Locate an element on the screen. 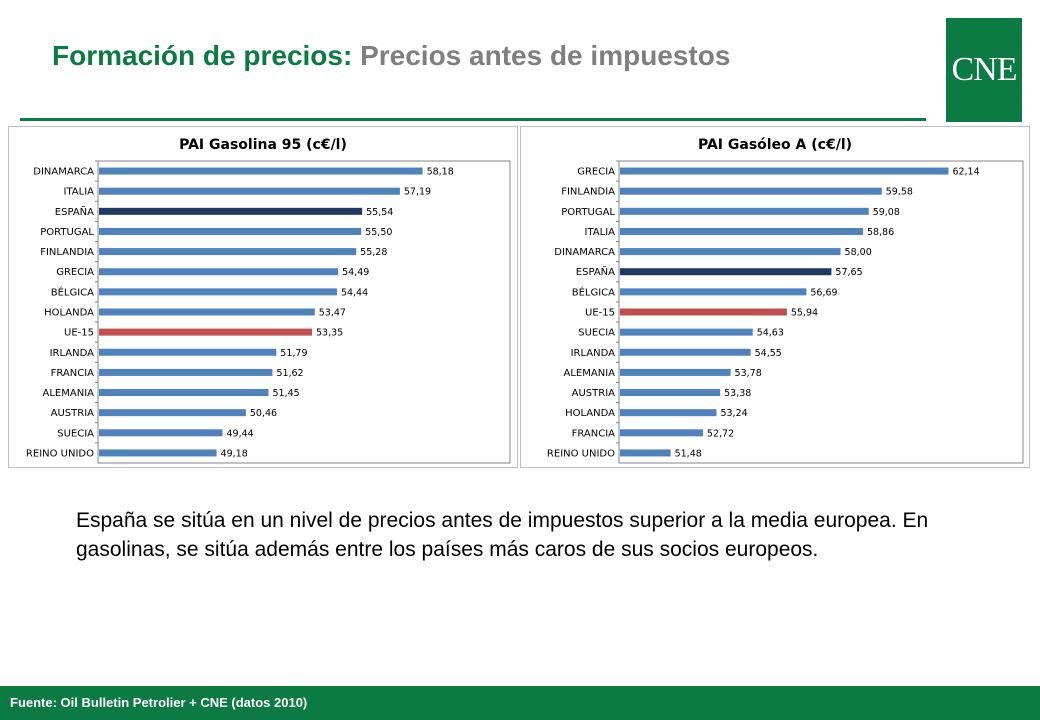  value-label: 51,79 is located at coordinates (293, 353).